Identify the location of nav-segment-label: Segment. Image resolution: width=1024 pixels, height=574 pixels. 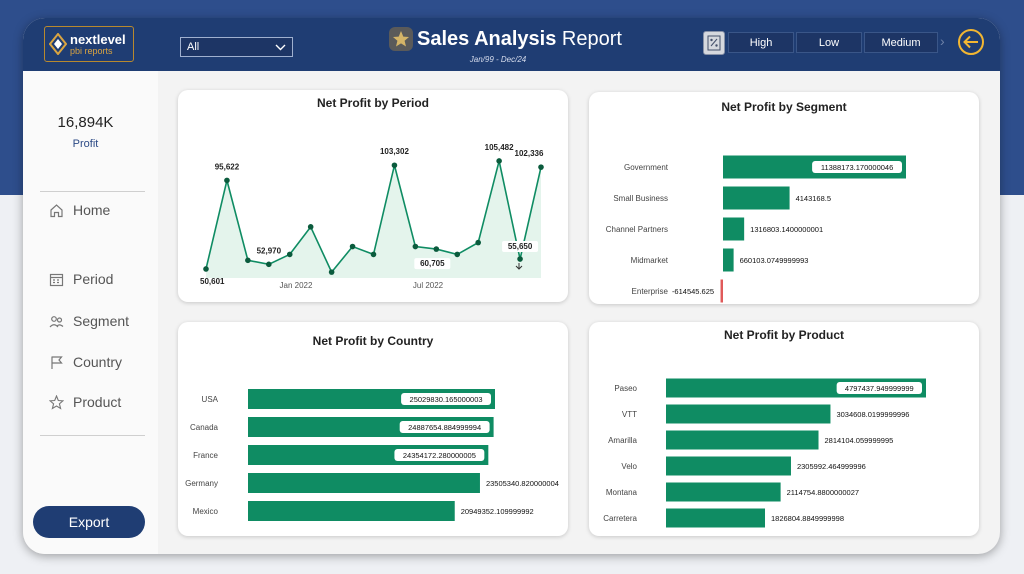
(101, 321).